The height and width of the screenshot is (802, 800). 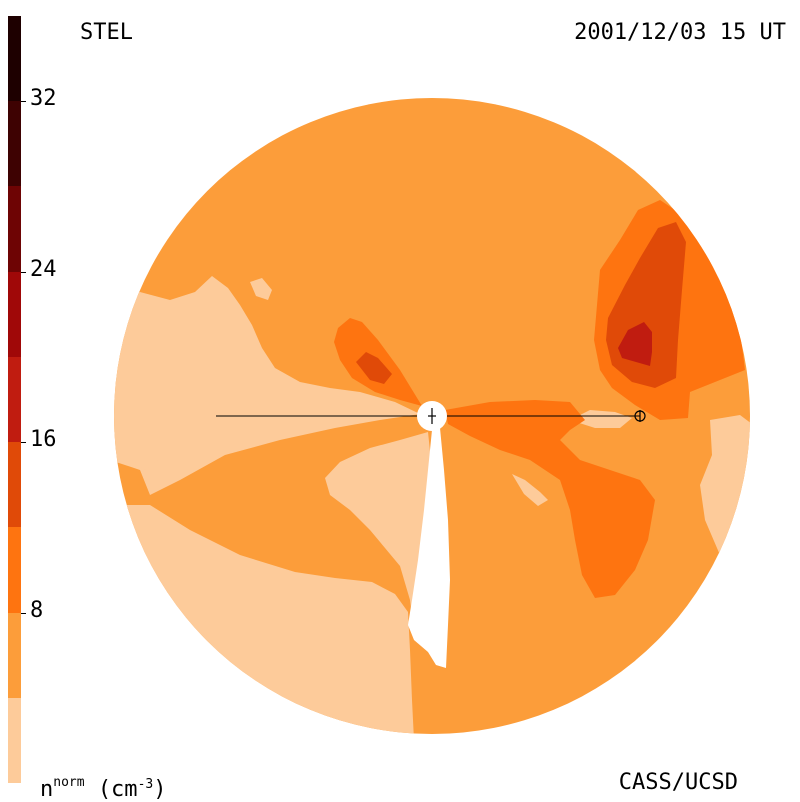 I want to click on contour-red-northeast, so click(x=635, y=344).